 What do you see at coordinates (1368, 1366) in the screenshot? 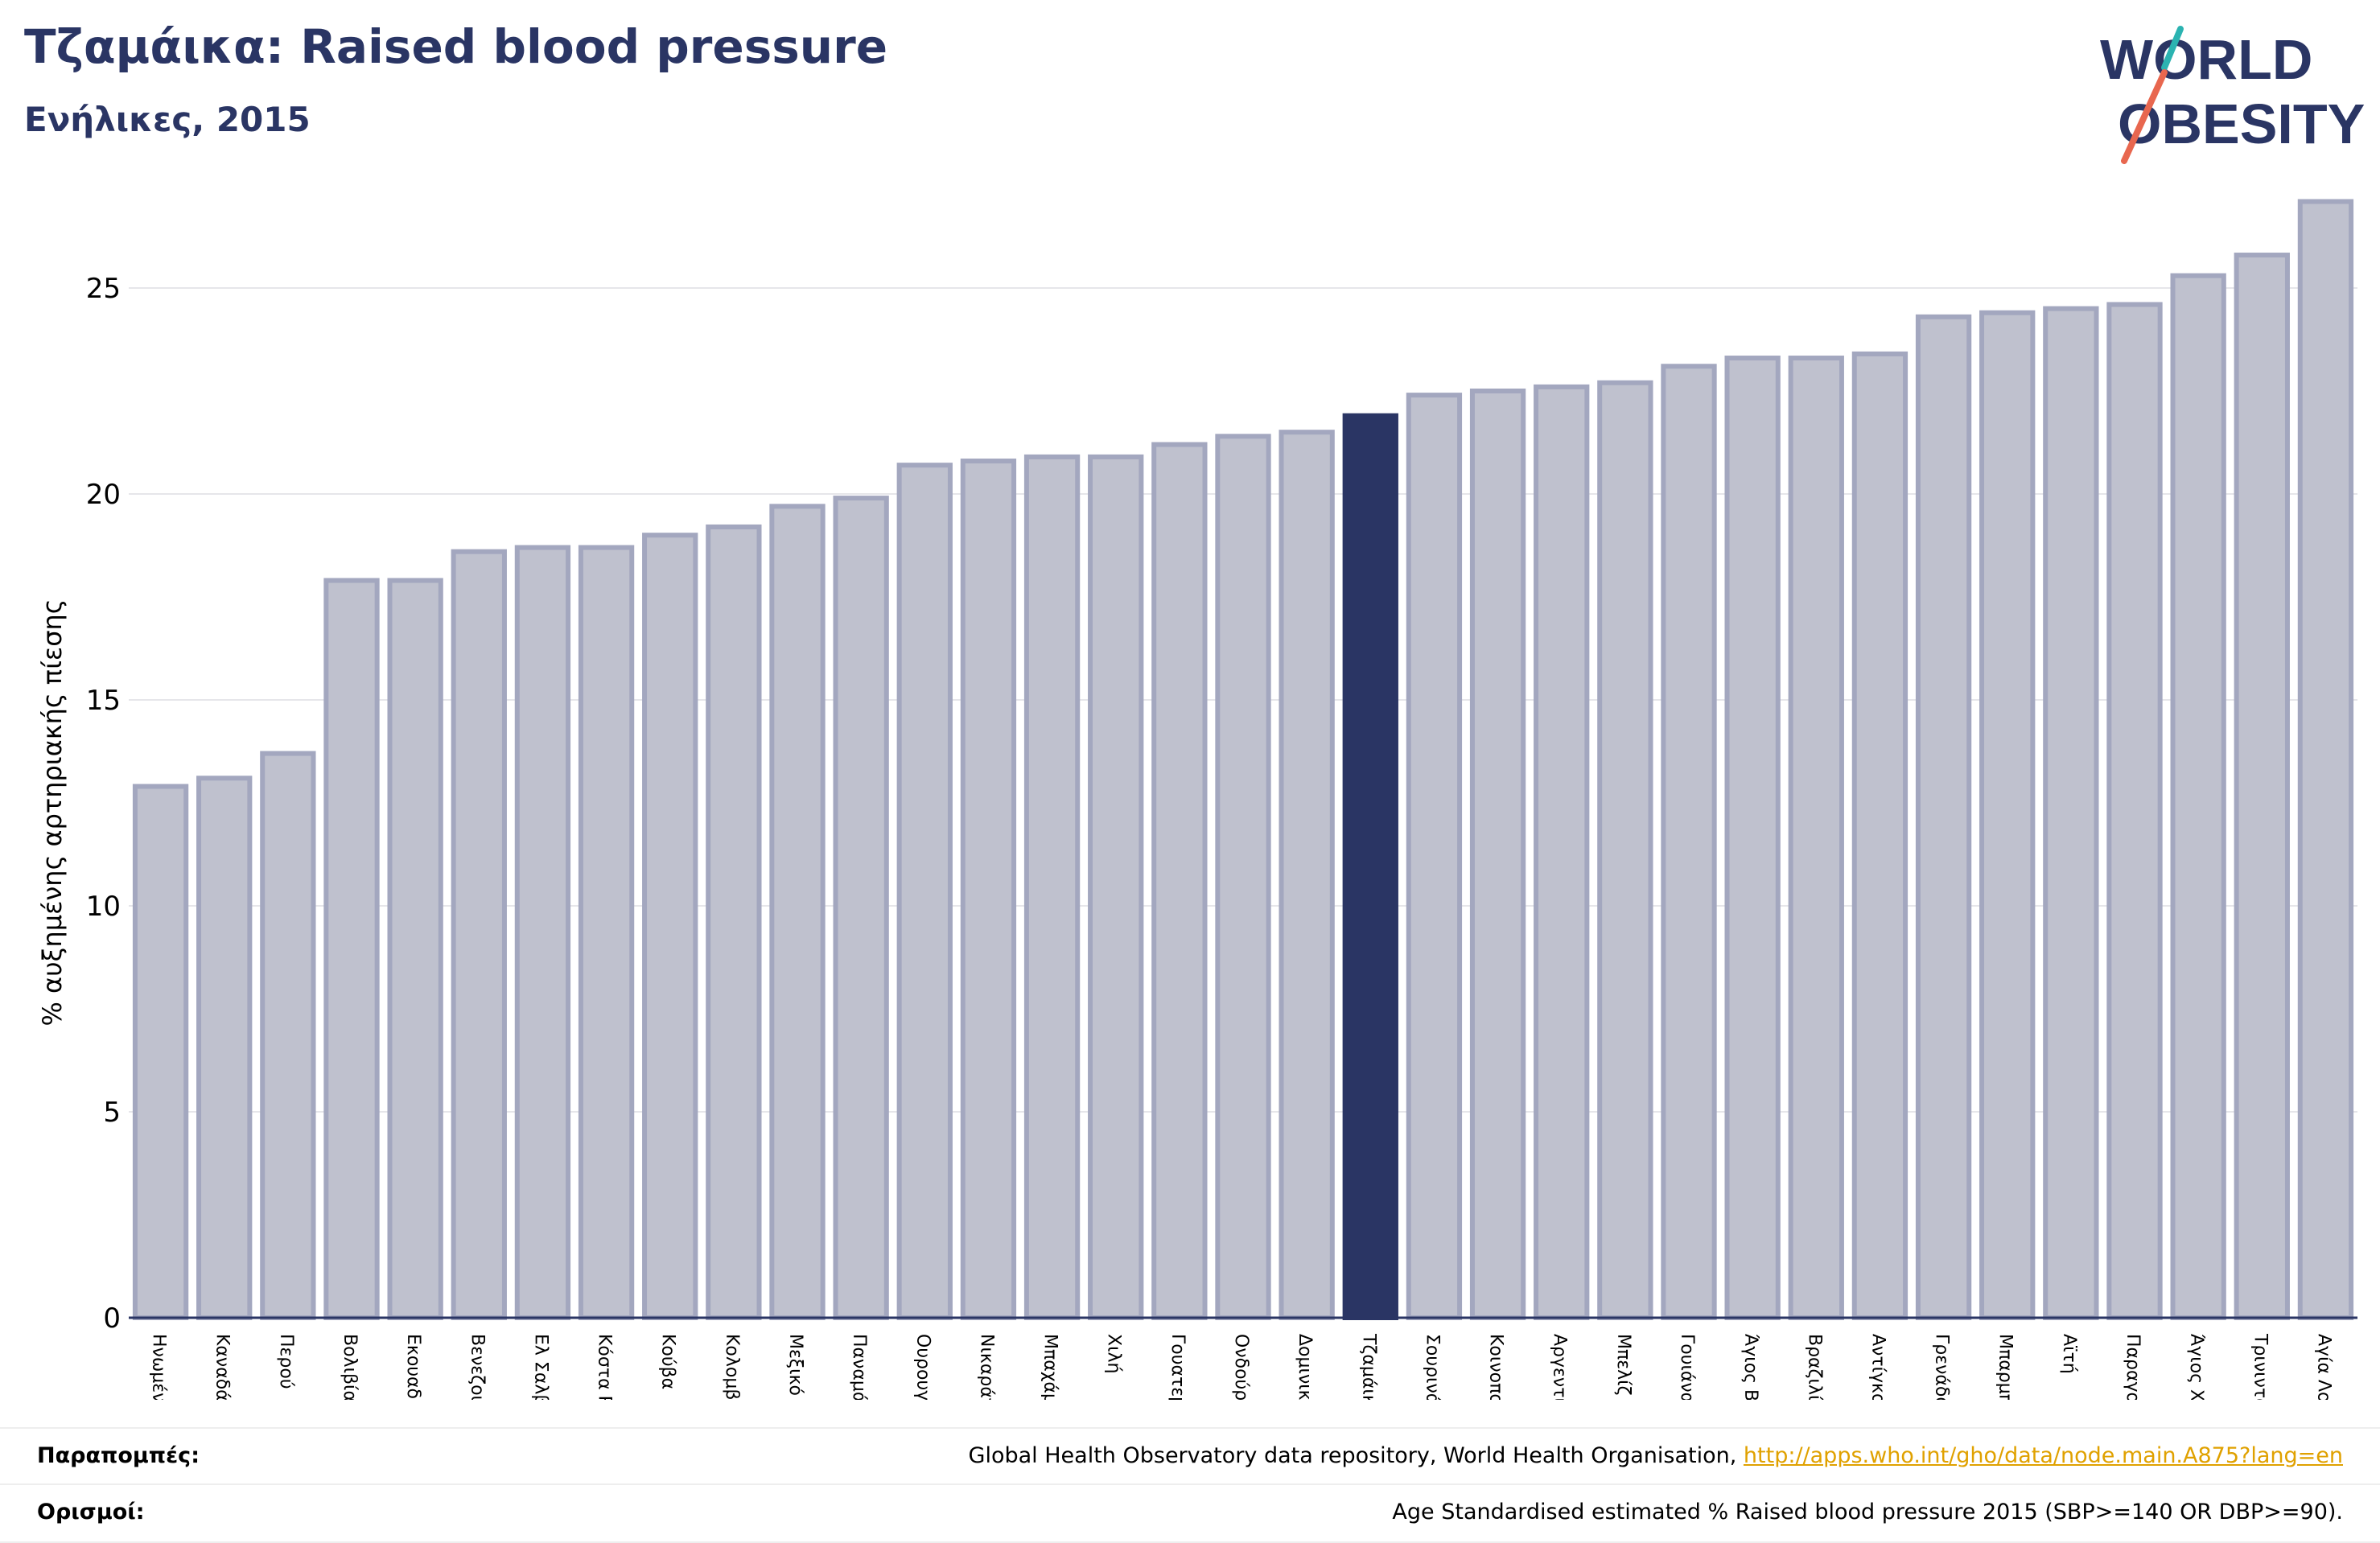
I see `x-tick-label: Τζαμάικα` at bounding box center [1368, 1366].